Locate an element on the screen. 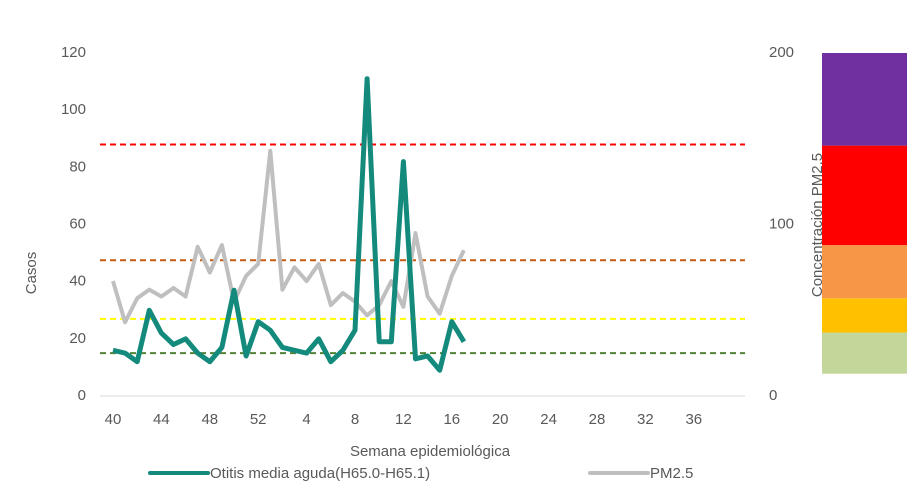 This screenshot has width=907, height=487. y2-axis-label: Concentración PM2.5 is located at coordinates (817, 225).